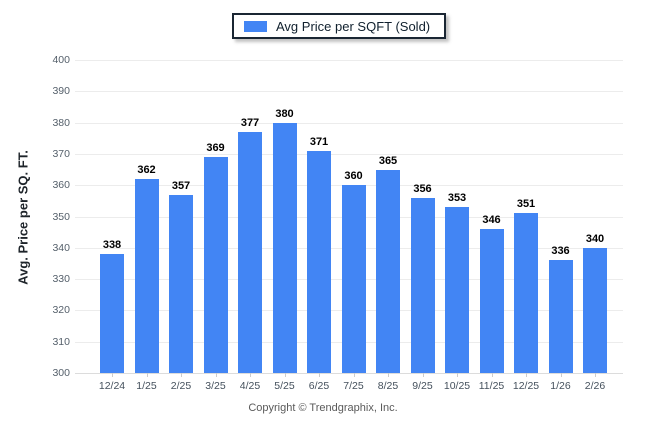 The width and height of the screenshot is (646, 434). Describe the element at coordinates (112, 386) in the screenshot. I see `x-tick-label: 12/24` at that location.